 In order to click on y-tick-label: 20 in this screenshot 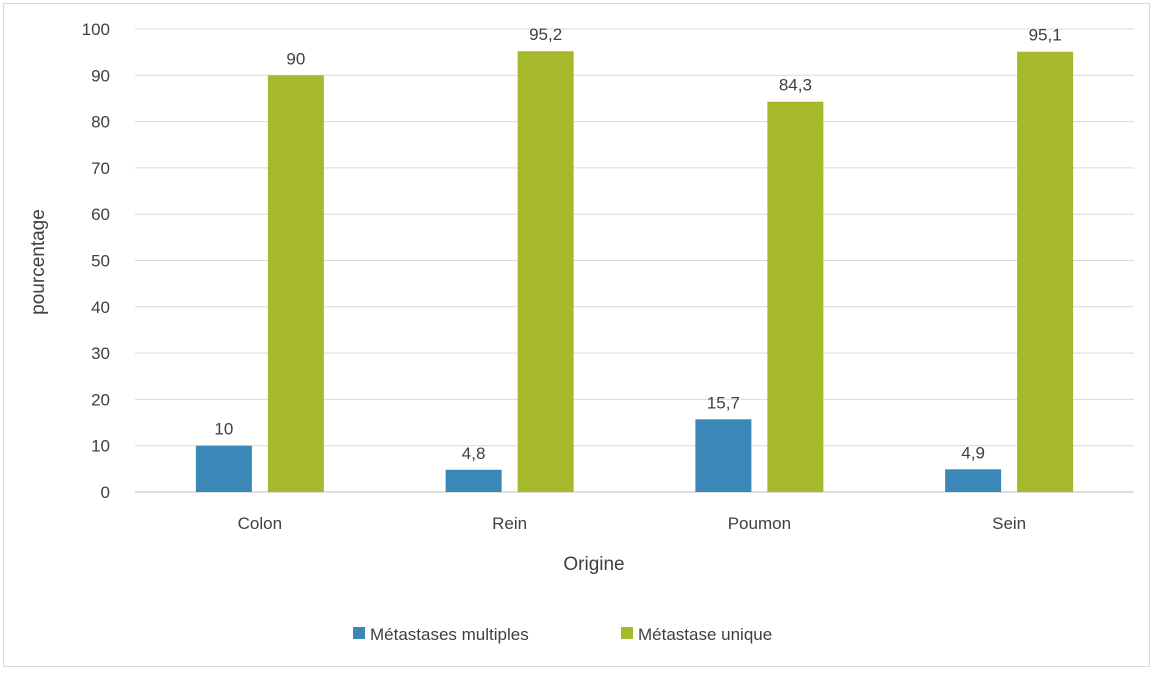, I will do `click(100, 399)`.